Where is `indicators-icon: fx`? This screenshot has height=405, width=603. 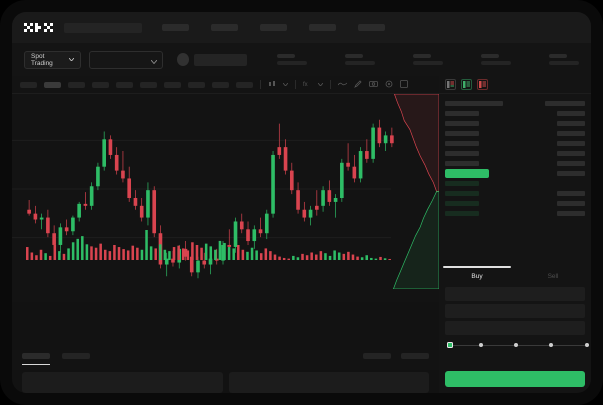 indicators-icon: fx is located at coordinates (307, 85).